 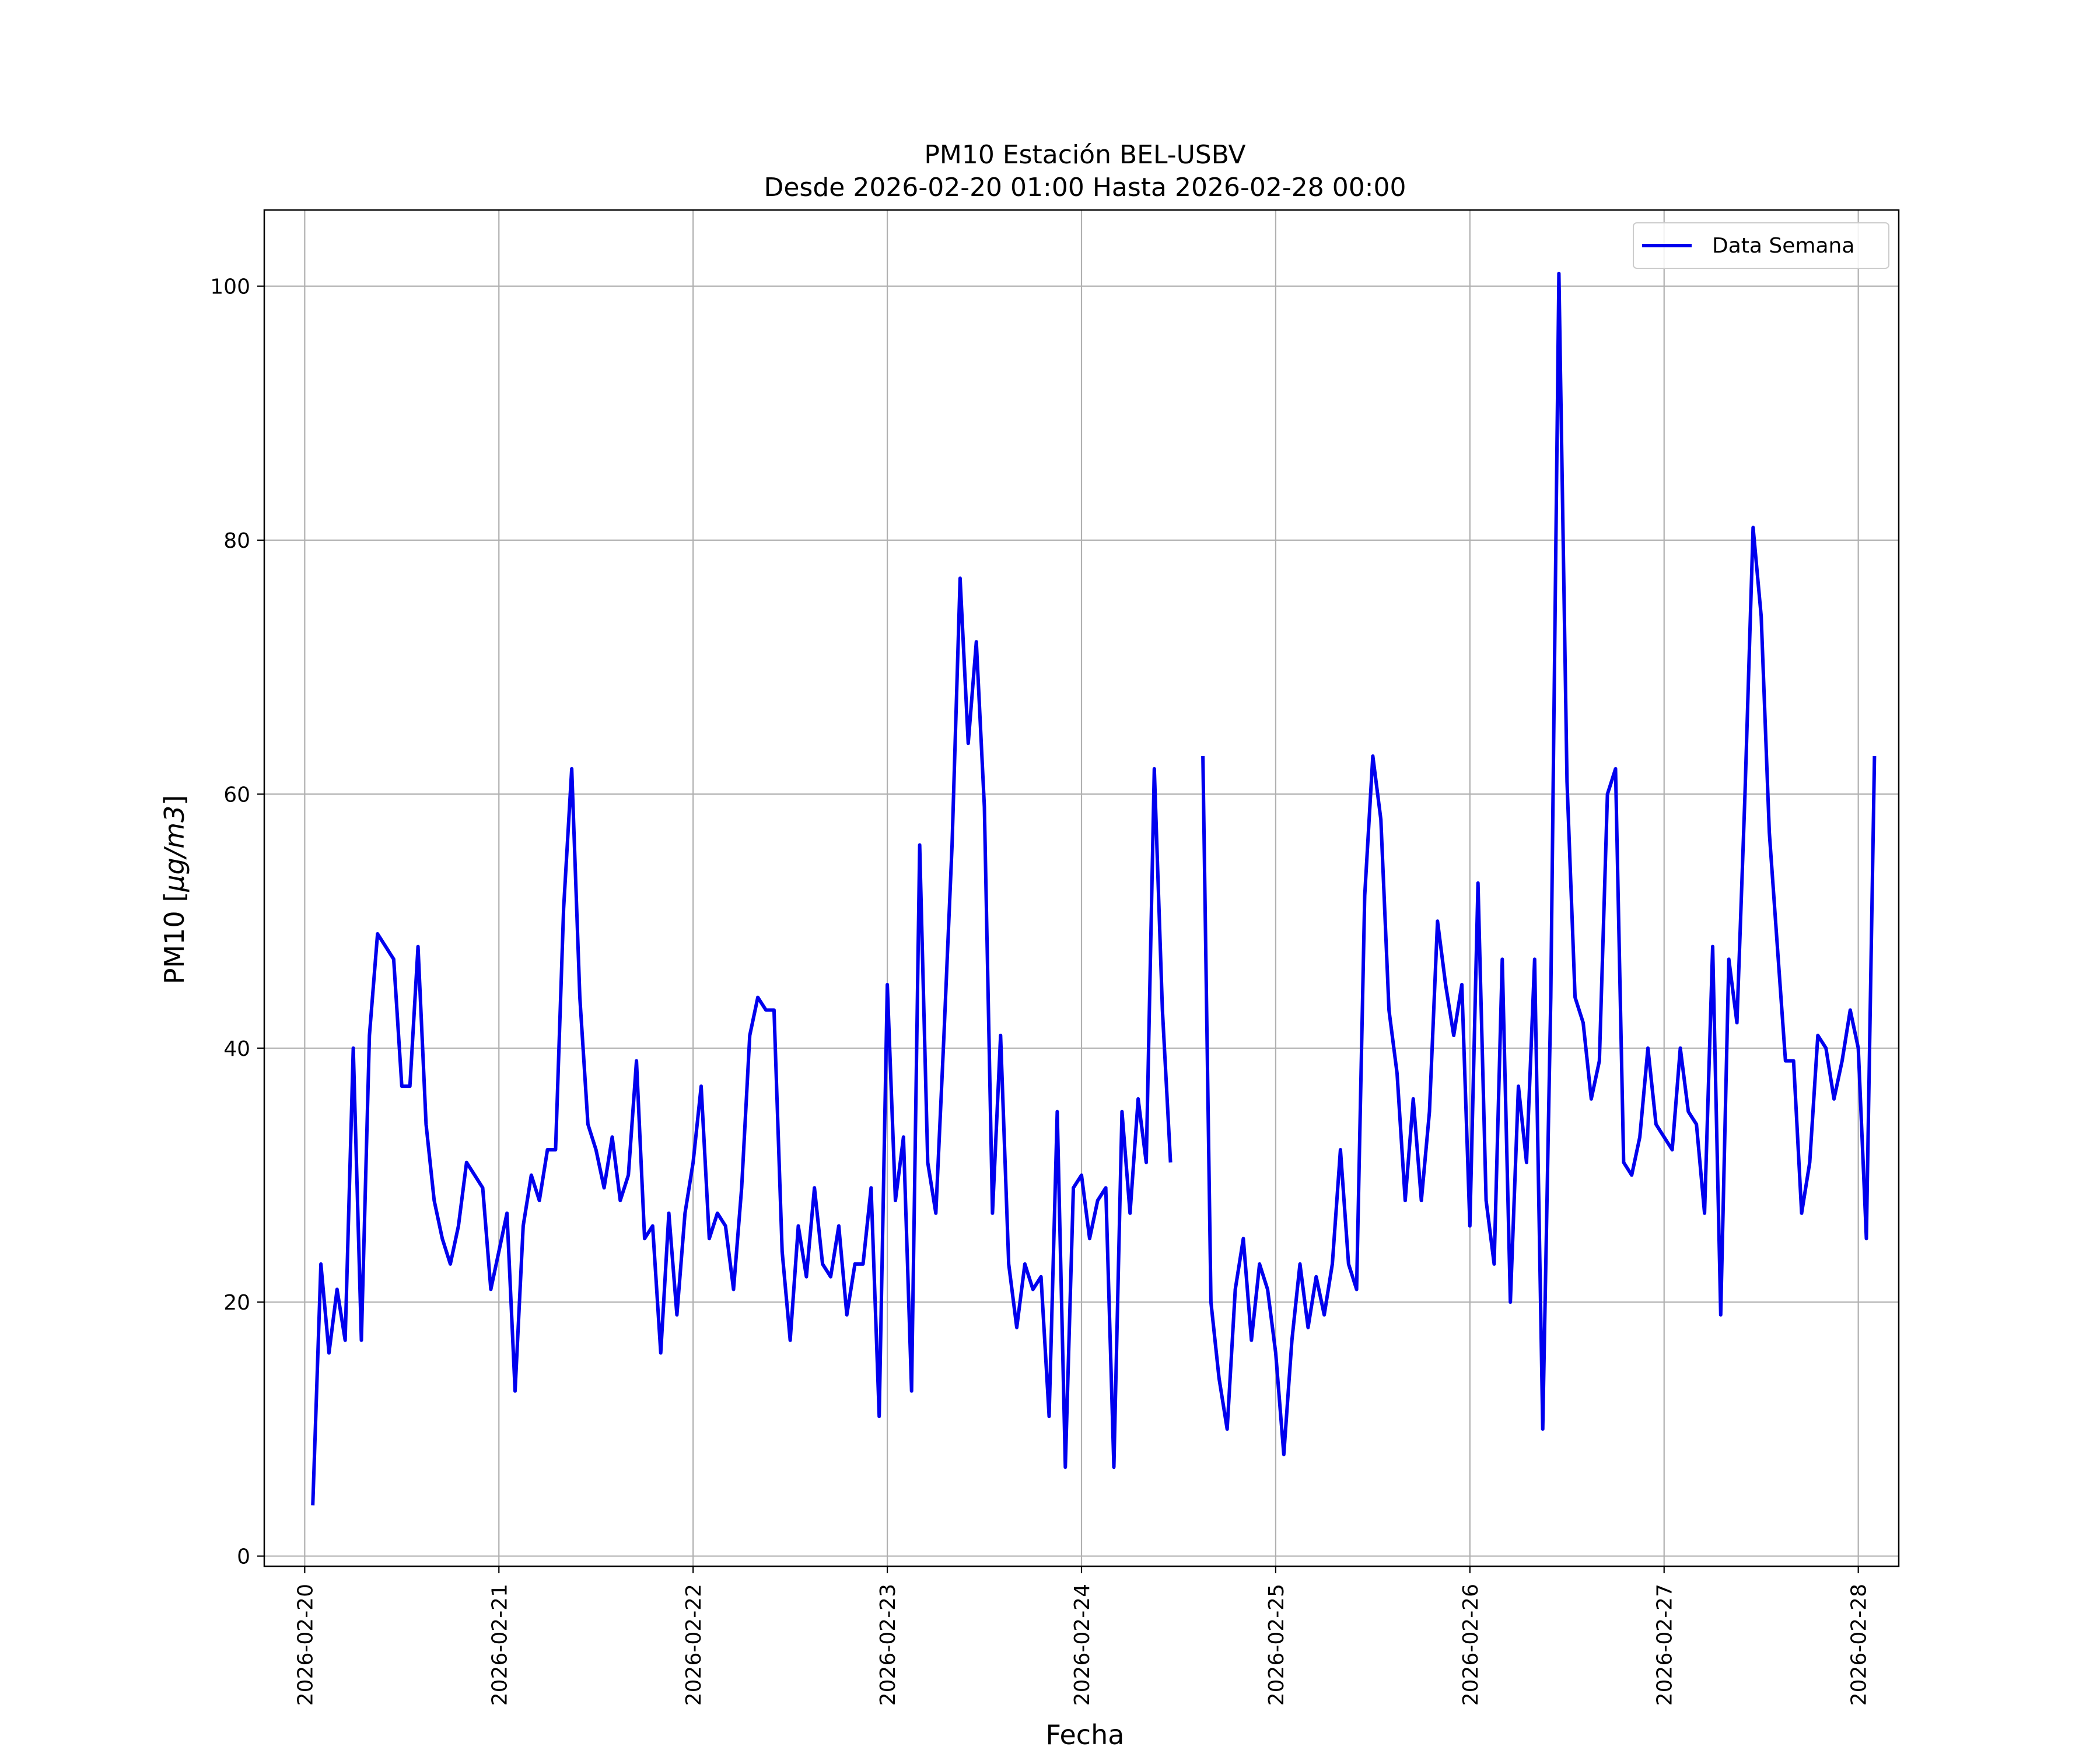 What do you see at coordinates (1783, 246) in the screenshot?
I see `legend-entry-data-semana: Data Semana` at bounding box center [1783, 246].